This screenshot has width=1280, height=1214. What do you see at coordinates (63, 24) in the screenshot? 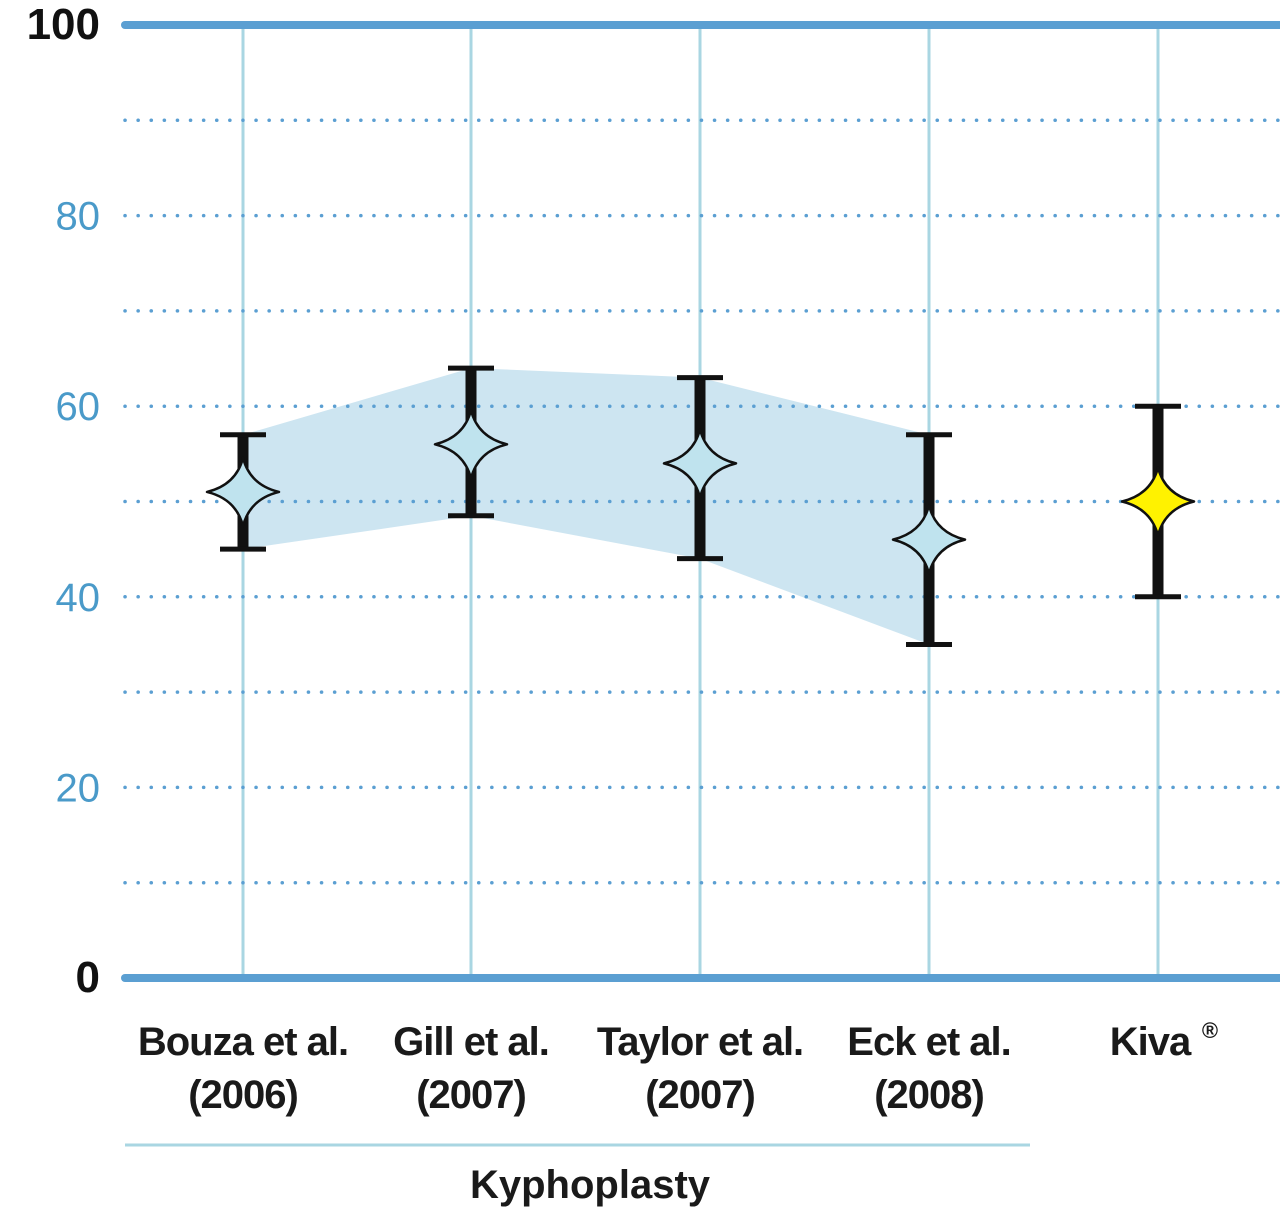
I see `y-tick-label: 100` at bounding box center [63, 24].